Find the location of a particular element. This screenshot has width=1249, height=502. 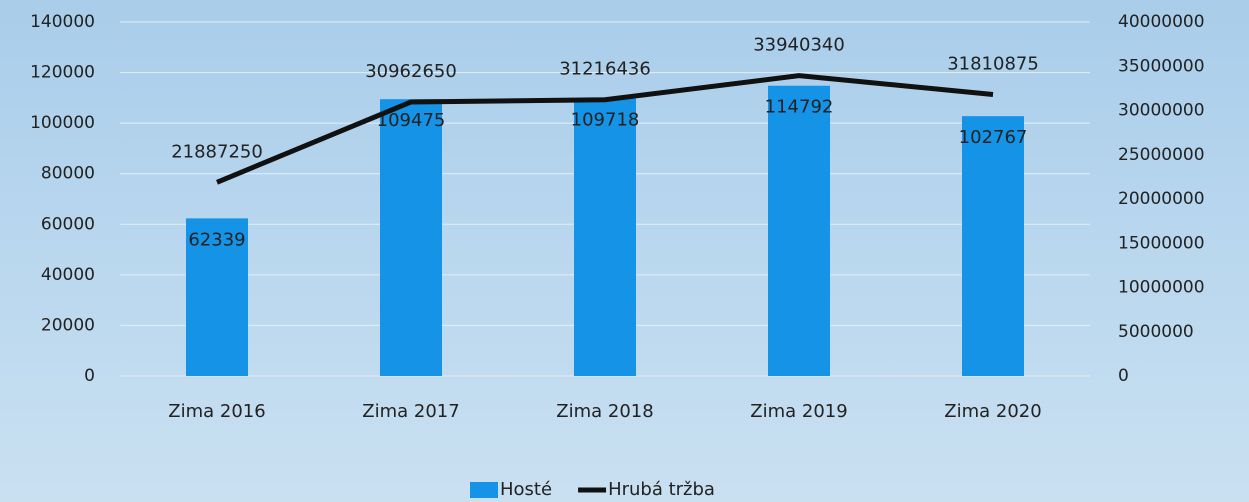

line is located at coordinates (605, 129).